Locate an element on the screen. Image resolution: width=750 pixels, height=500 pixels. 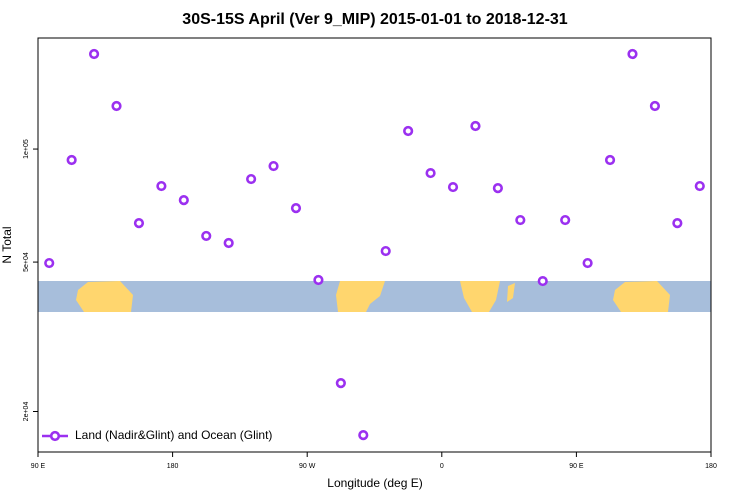
island is located at coordinates (511, 292).